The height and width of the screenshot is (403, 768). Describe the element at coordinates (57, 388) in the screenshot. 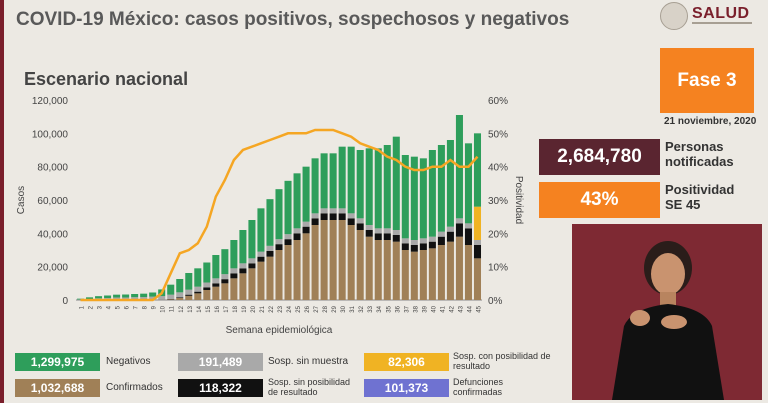

I see `legend-confirmed-value: 1,032,688` at that location.